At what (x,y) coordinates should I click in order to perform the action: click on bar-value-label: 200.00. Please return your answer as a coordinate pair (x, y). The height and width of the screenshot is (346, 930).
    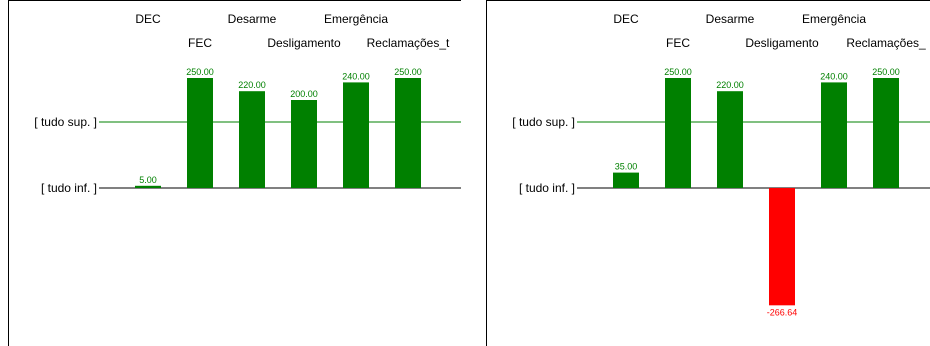
    Looking at the image, I should click on (304, 94).